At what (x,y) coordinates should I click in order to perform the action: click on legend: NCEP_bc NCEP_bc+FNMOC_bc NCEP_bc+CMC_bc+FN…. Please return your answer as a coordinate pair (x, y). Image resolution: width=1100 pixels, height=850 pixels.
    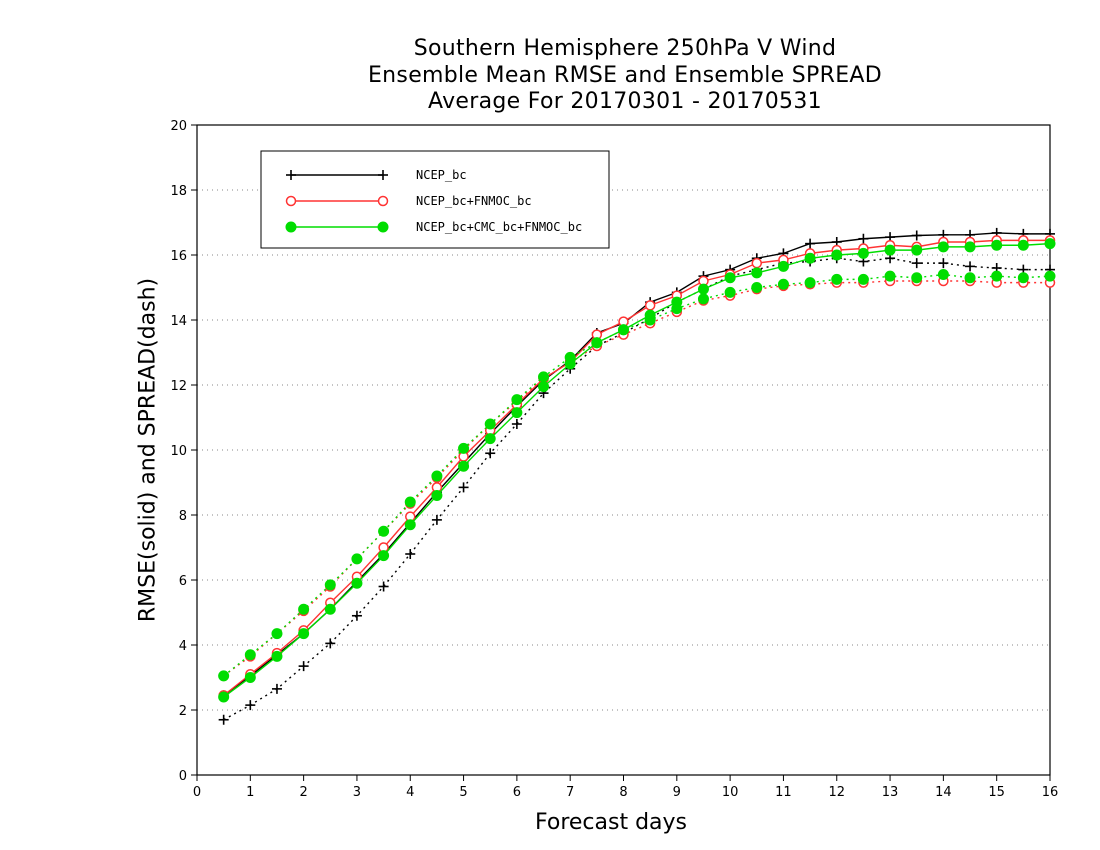
    Looking at the image, I should click on (435, 199).